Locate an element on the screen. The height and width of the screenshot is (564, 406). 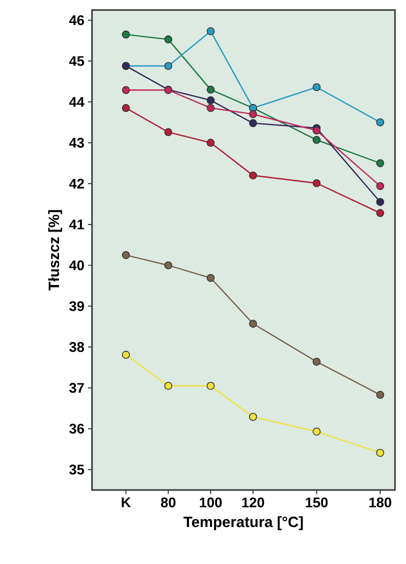
y-tick-label: 41 is located at coordinates (76, 225).